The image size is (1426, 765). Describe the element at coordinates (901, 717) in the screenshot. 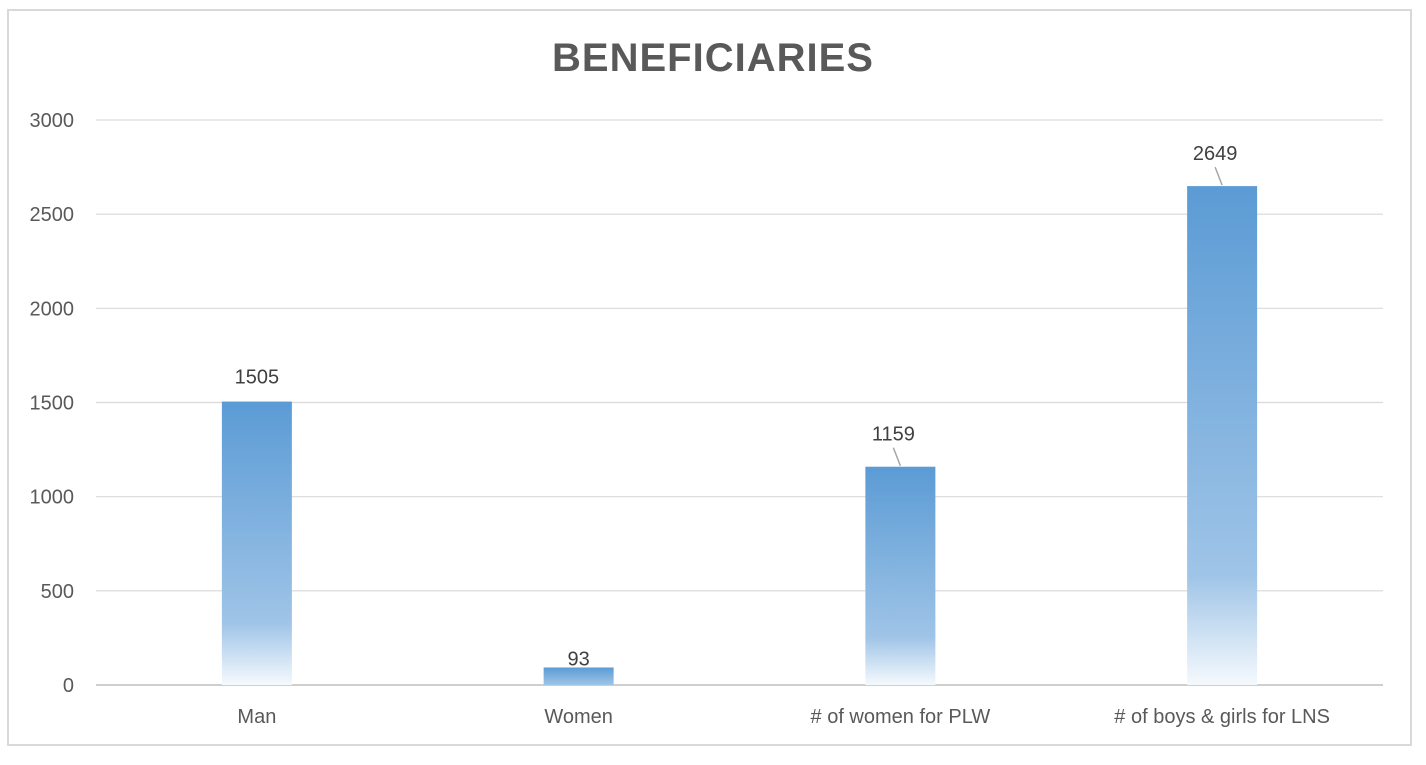

I see `x-tick-label: # of women for PLW` at that location.